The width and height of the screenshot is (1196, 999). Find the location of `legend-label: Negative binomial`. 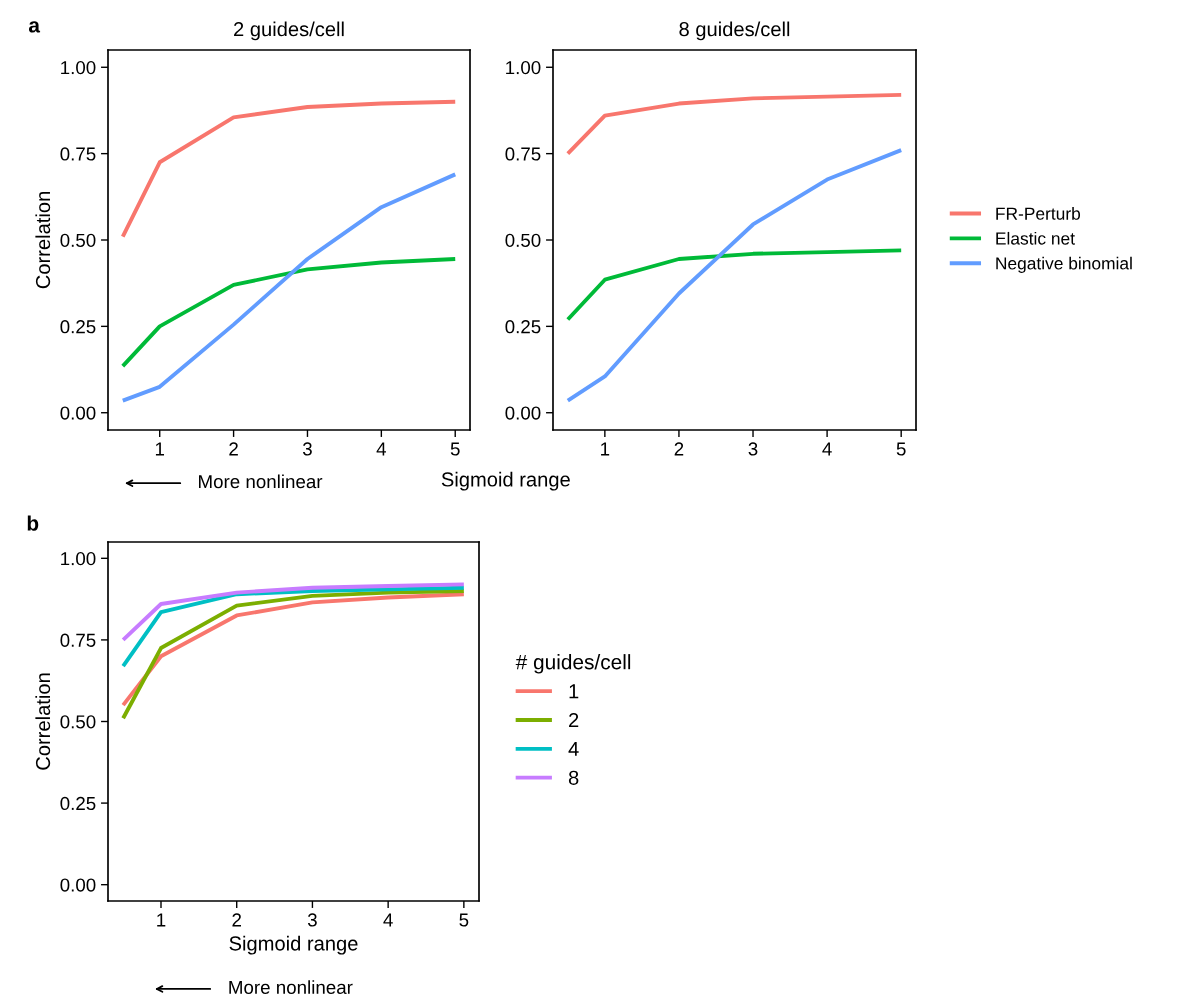

legend-label: Negative binomial is located at coordinates (1064, 264).